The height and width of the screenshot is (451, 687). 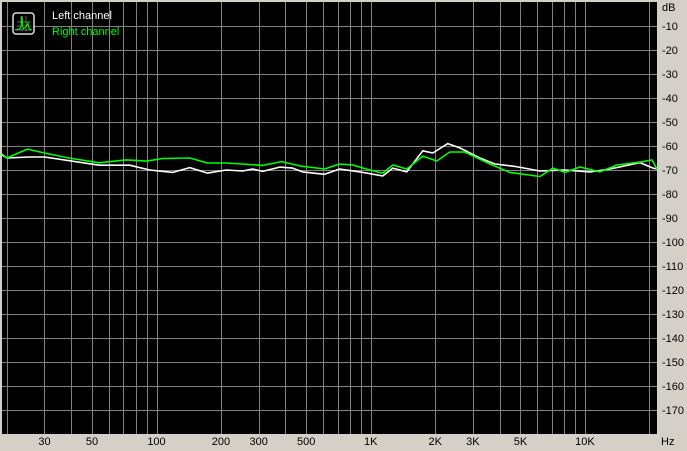 What do you see at coordinates (670, 147) in the screenshot?
I see `y-tick-label: -60` at bounding box center [670, 147].